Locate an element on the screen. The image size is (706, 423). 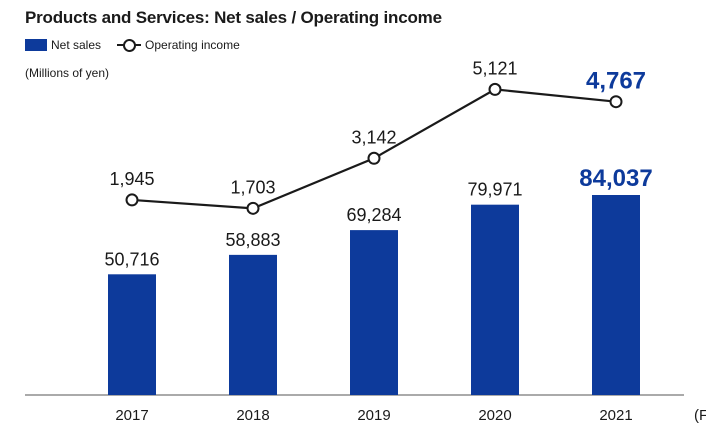
net-sales-label-2019: 69,284 is located at coordinates (373, 215).